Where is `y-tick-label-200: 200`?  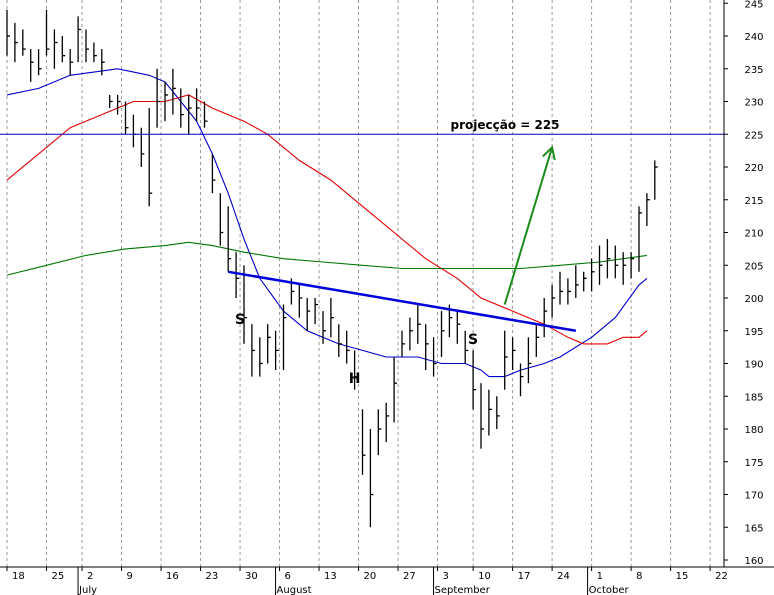 y-tick-label-200: 200 is located at coordinates (753, 299).